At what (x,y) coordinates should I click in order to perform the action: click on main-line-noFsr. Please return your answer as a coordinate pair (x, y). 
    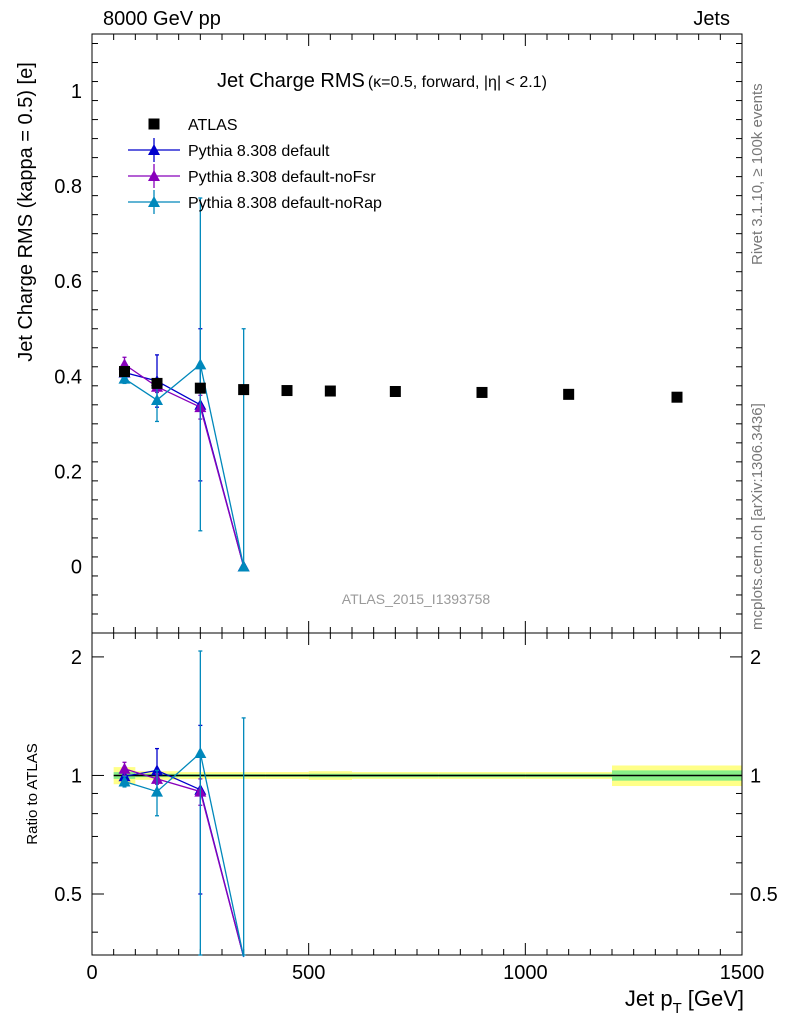
    Looking at the image, I should click on (184, 465).